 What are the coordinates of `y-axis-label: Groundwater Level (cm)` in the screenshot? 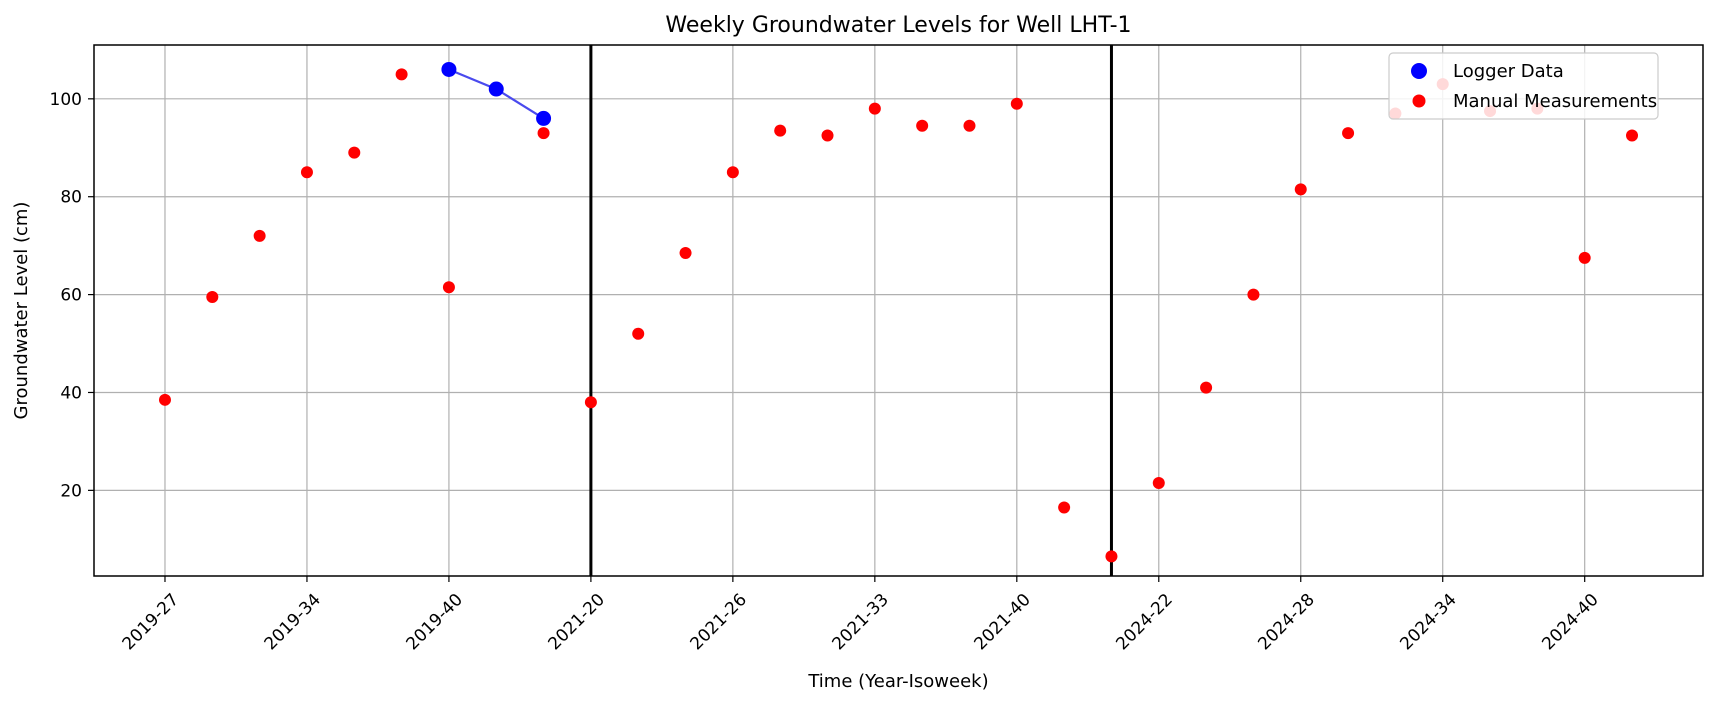 It's located at (21, 311).